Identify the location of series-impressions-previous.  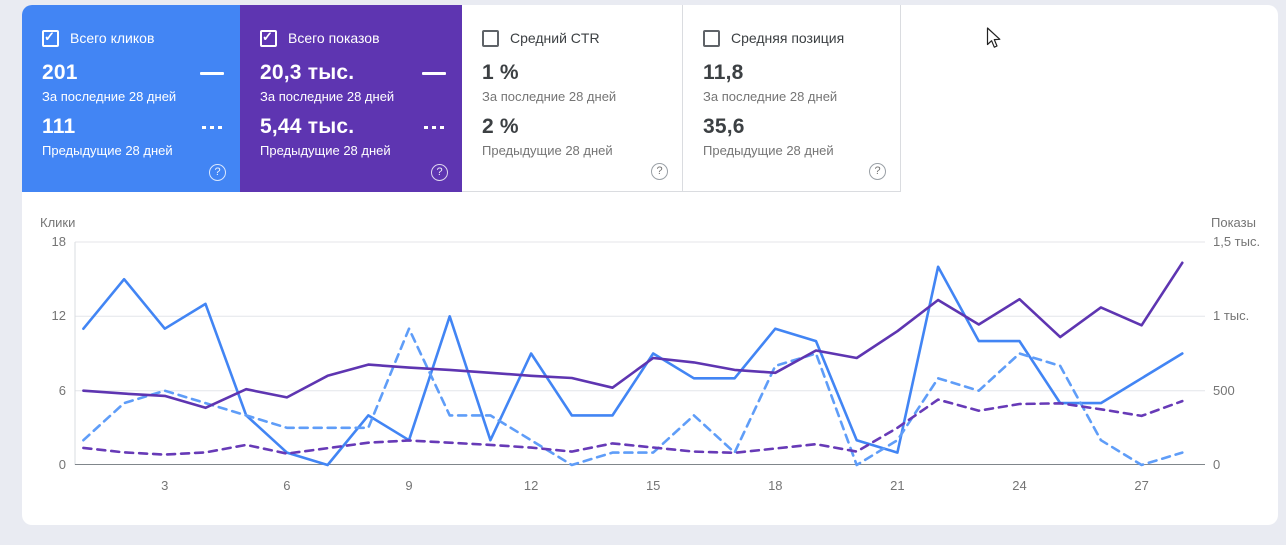
(633, 427).